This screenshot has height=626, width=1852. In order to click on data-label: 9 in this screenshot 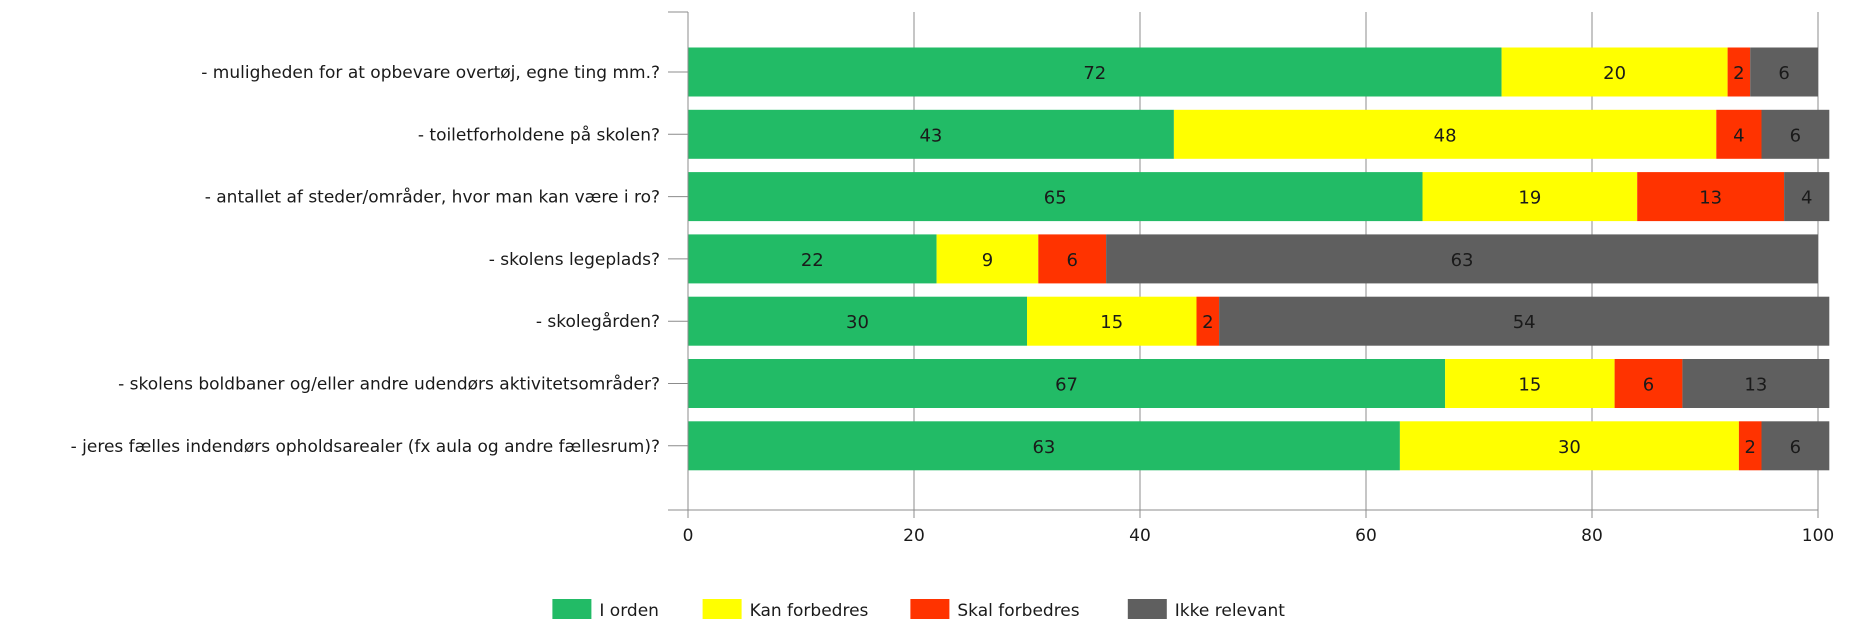, I will do `click(987, 260)`.